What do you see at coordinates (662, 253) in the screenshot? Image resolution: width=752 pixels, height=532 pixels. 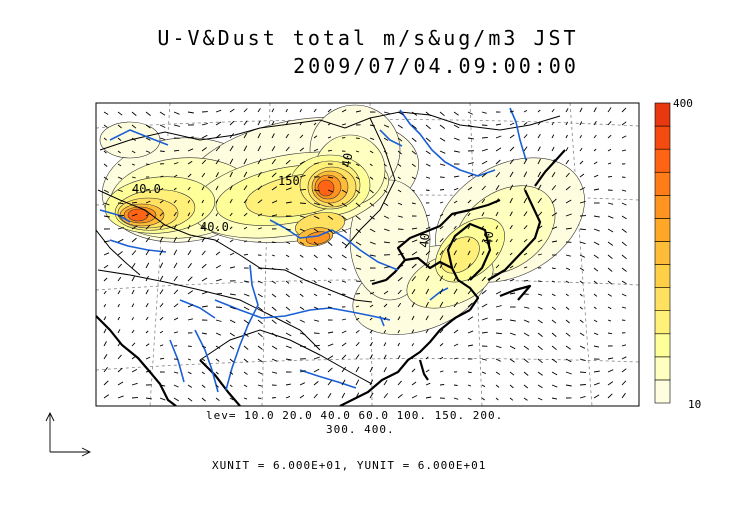 I see `colorbar` at bounding box center [662, 253].